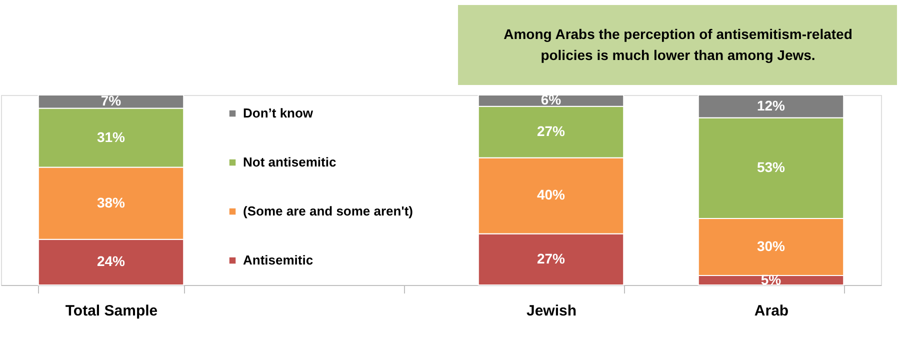 Image resolution: width=910 pixels, height=352 pixels. What do you see at coordinates (278, 113) in the screenshot?
I see `legend-label: Don’t know` at bounding box center [278, 113].